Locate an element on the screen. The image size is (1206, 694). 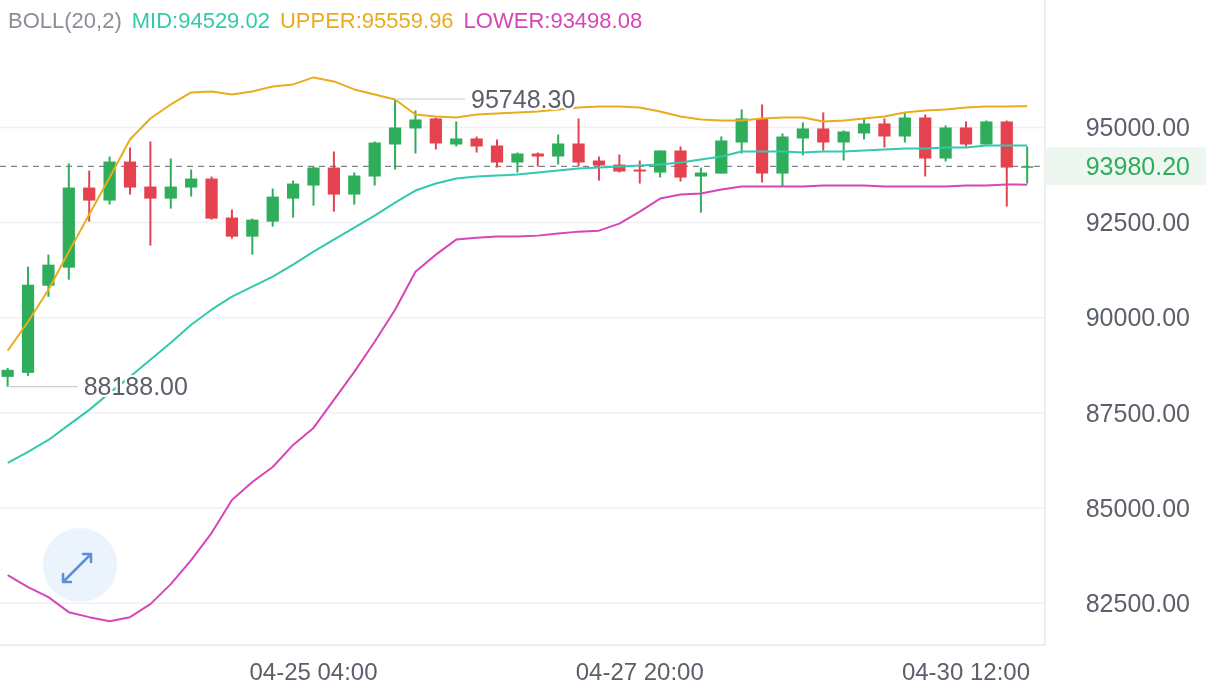
y-tick-label: 87500.00 is located at coordinates (1137, 412).